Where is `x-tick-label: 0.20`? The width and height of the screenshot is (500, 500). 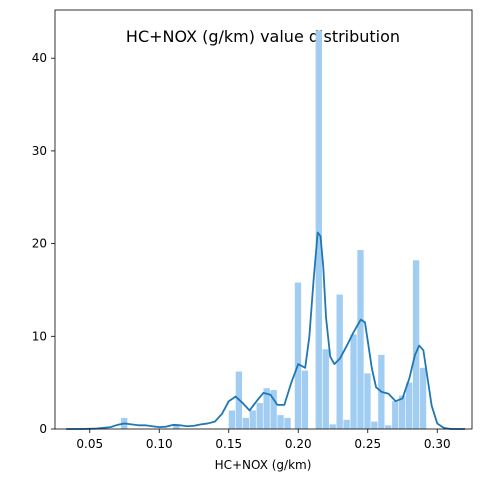 x-tick-label: 0.20 is located at coordinates (298, 444).